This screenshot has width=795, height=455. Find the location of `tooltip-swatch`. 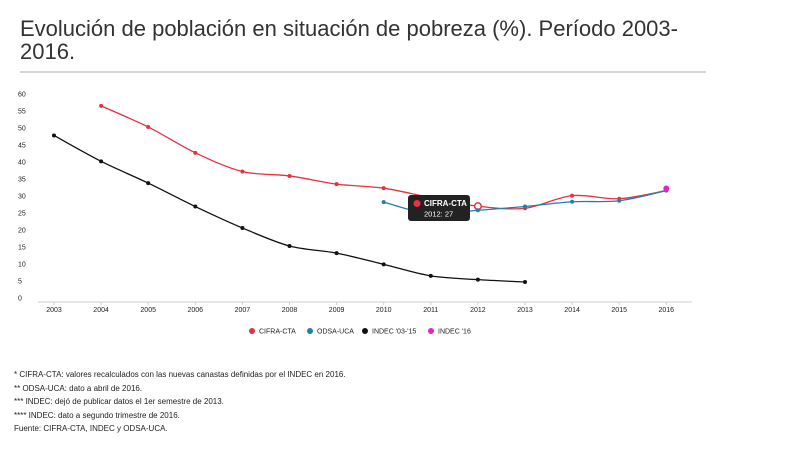

tooltip-swatch is located at coordinates (417, 203).